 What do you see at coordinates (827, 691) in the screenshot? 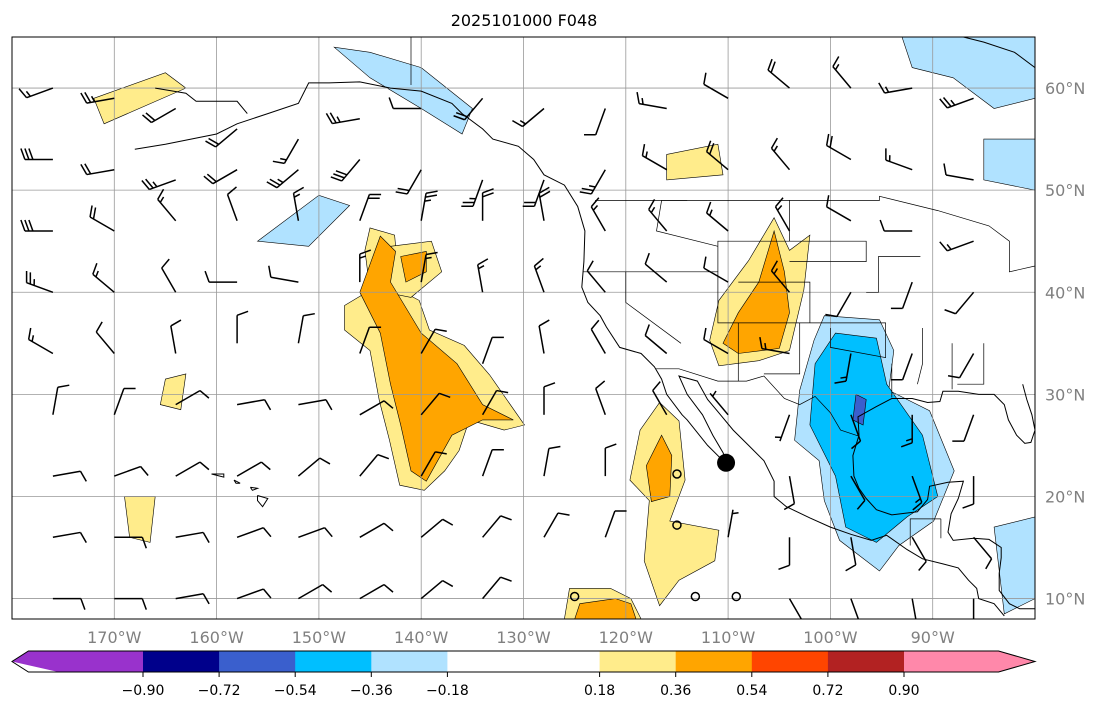
I see `colorbar-tick-label: 0.72` at bounding box center [827, 691].